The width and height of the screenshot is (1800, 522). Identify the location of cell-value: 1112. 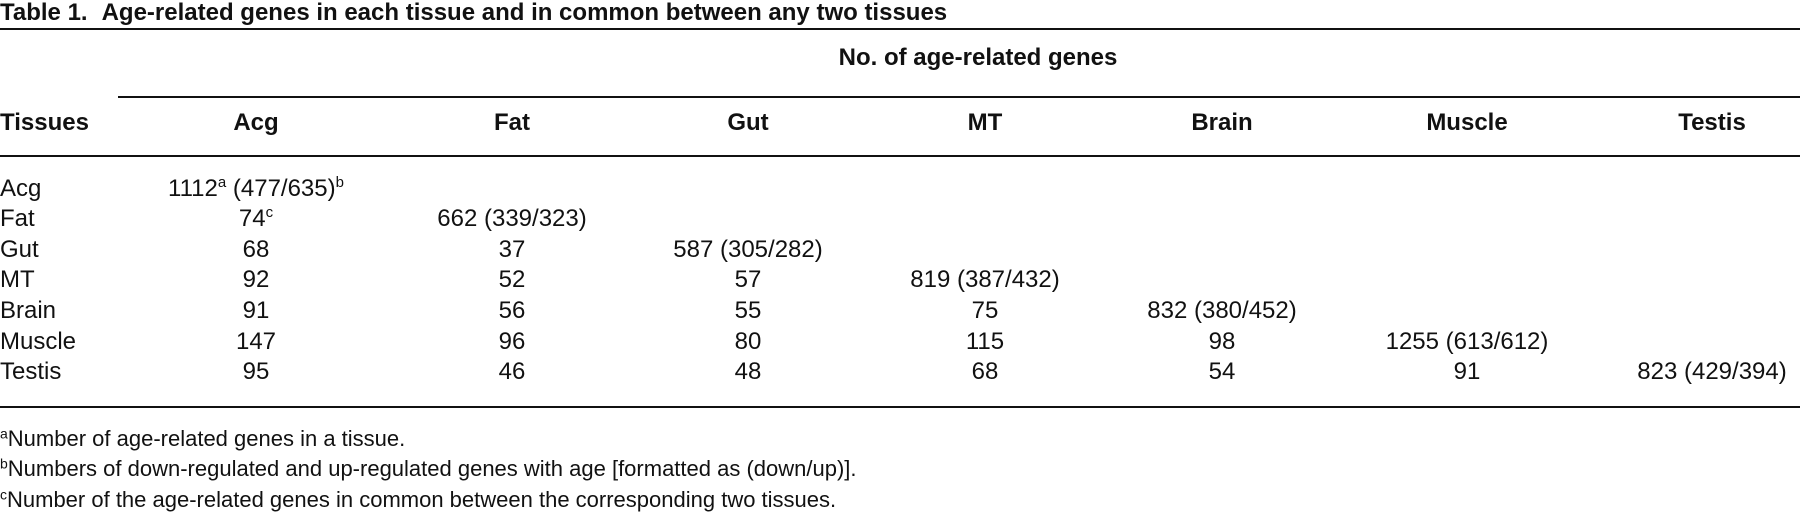
(193, 188).